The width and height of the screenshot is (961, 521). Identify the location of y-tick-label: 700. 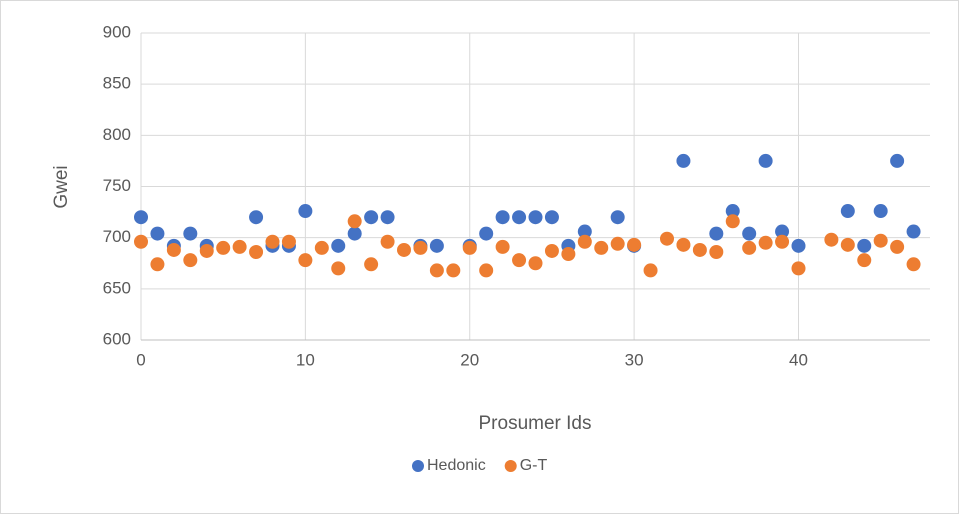
(117, 236).